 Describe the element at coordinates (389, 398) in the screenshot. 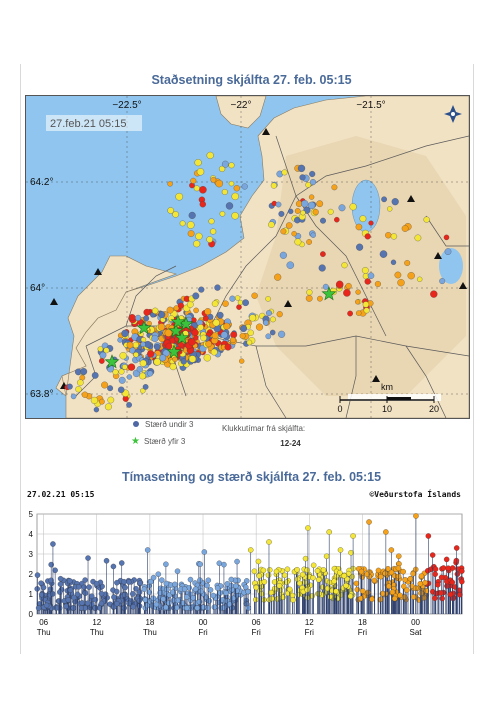

I see `scale-bar: km 0 10 20` at that location.